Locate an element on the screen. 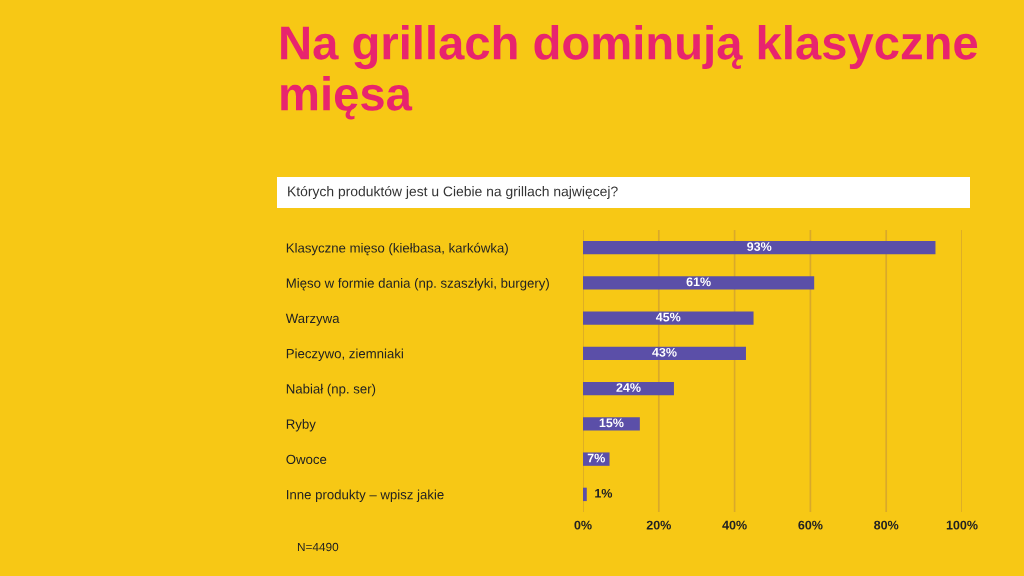  x-tick-label: 0% is located at coordinates (583, 525).